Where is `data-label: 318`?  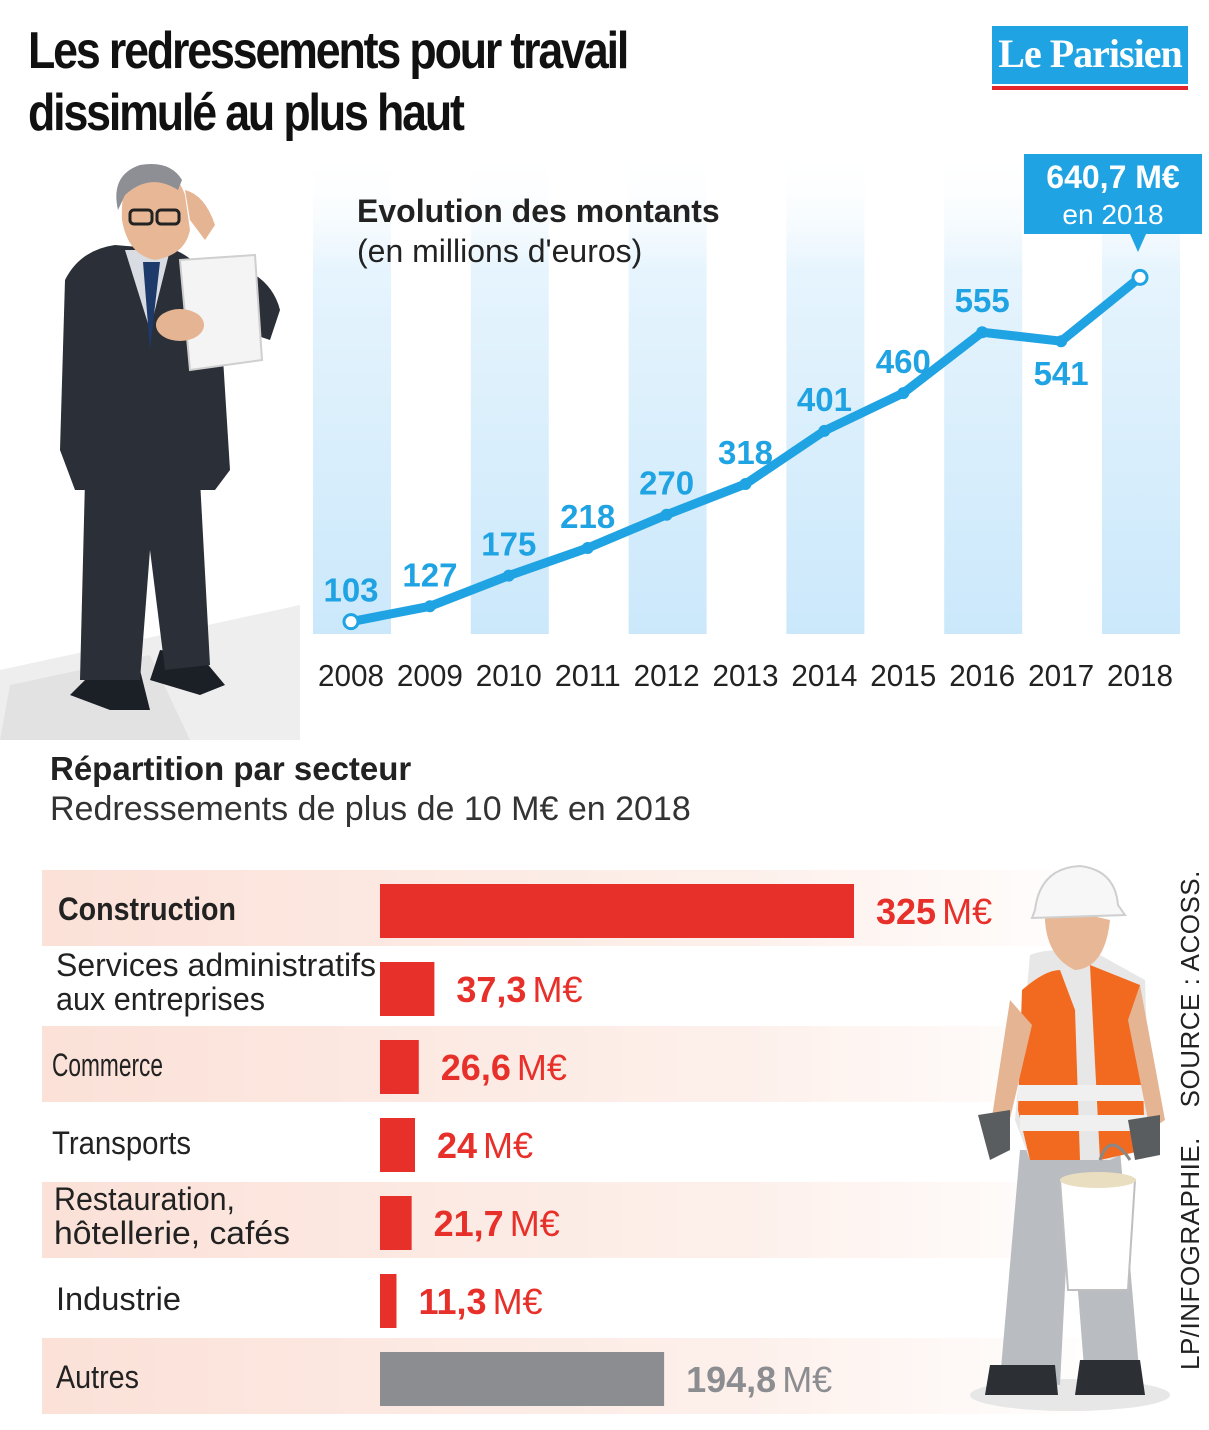 data-label: 318 is located at coordinates (745, 452).